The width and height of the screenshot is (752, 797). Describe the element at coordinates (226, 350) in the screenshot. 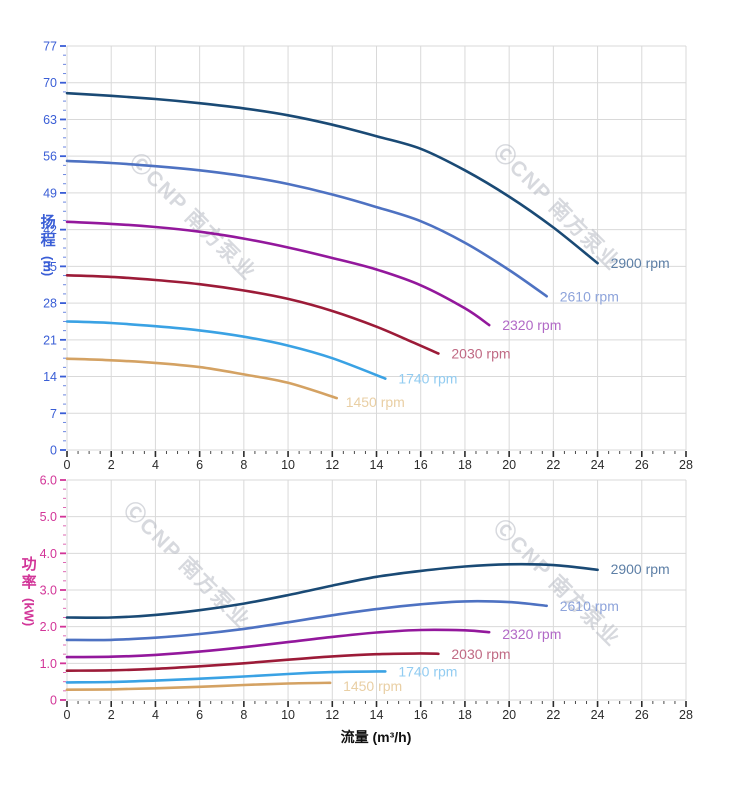

I see `head-curve-1740-rpm` at that location.